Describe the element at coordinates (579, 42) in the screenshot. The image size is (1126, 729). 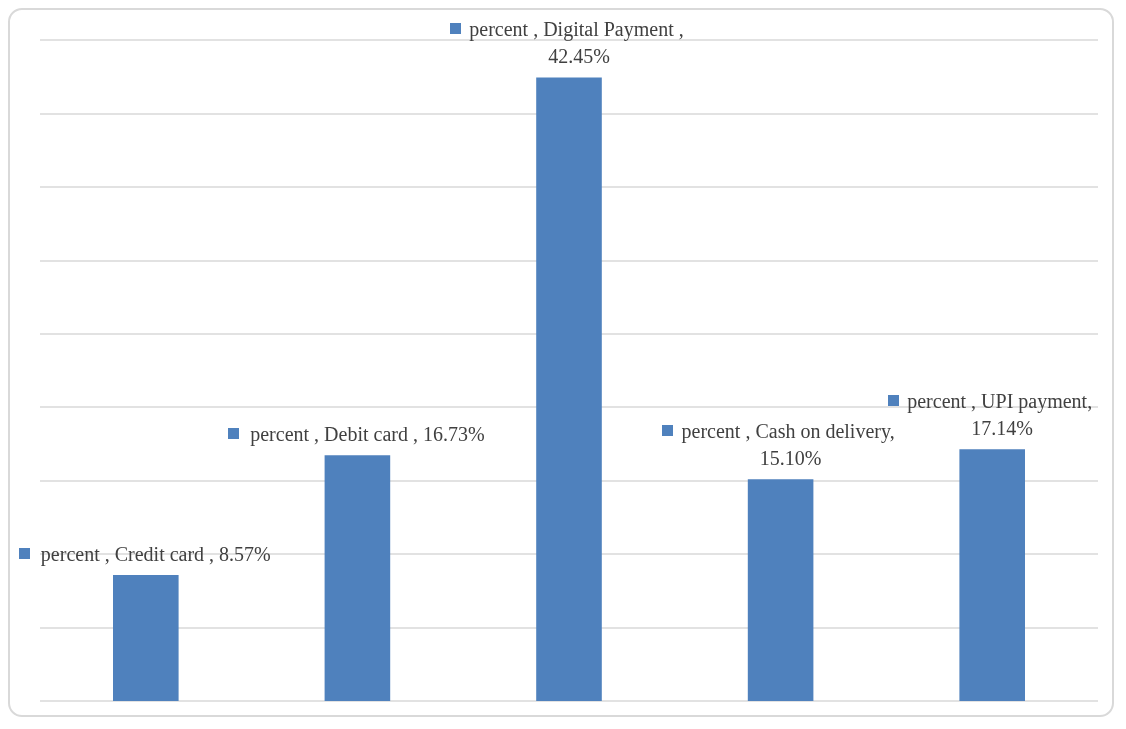
I see `data-label: percent , Digital Payment , 42.45%` at that location.